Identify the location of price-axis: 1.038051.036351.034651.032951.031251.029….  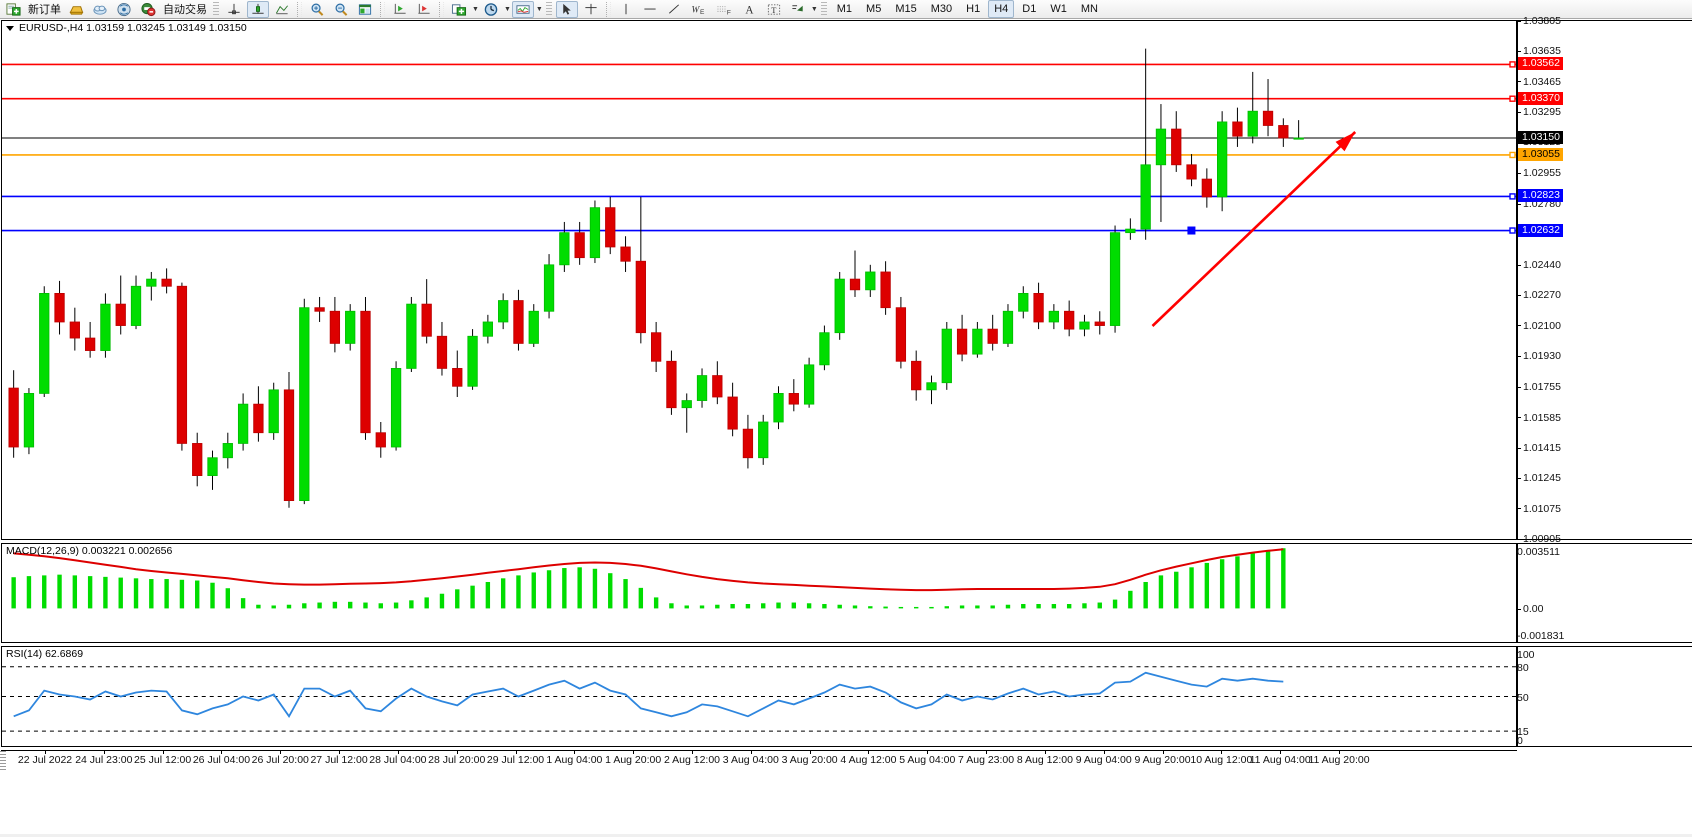
(1604, 280).